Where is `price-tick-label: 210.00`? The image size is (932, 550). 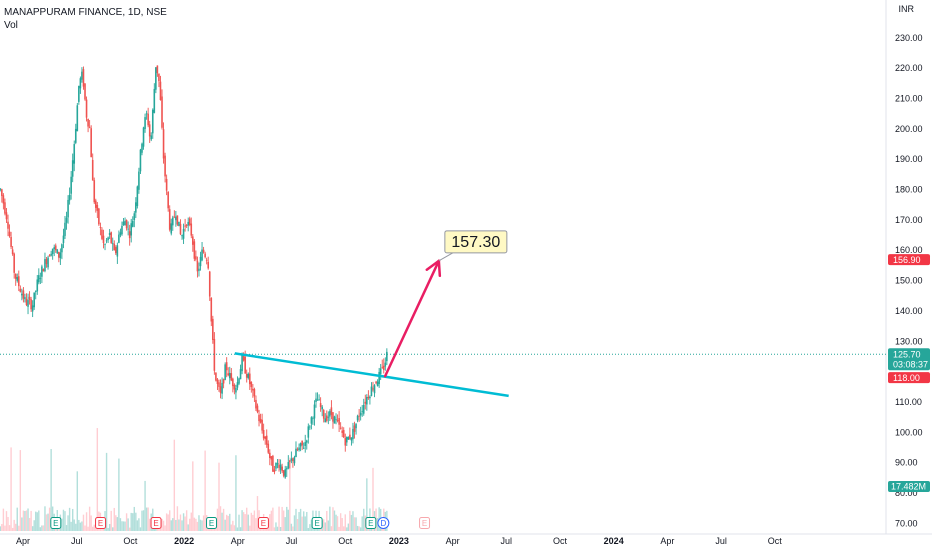
price-tick-label: 210.00 is located at coordinates (909, 98).